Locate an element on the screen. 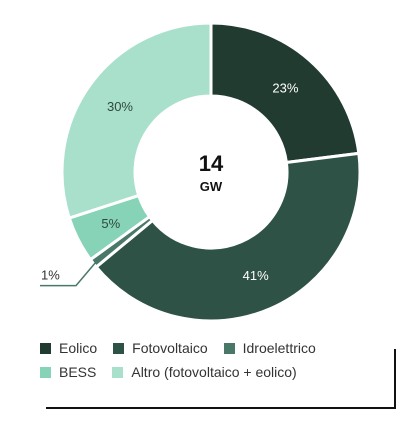 This screenshot has height=432, width=407. legend-swatch-eolico is located at coordinates (45, 348).